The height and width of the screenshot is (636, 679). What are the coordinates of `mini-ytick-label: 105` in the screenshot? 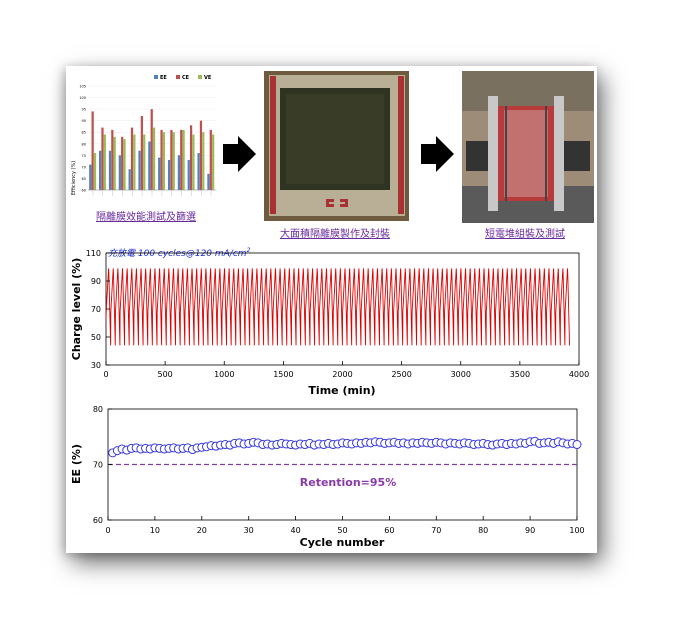 It's located at (82, 87).